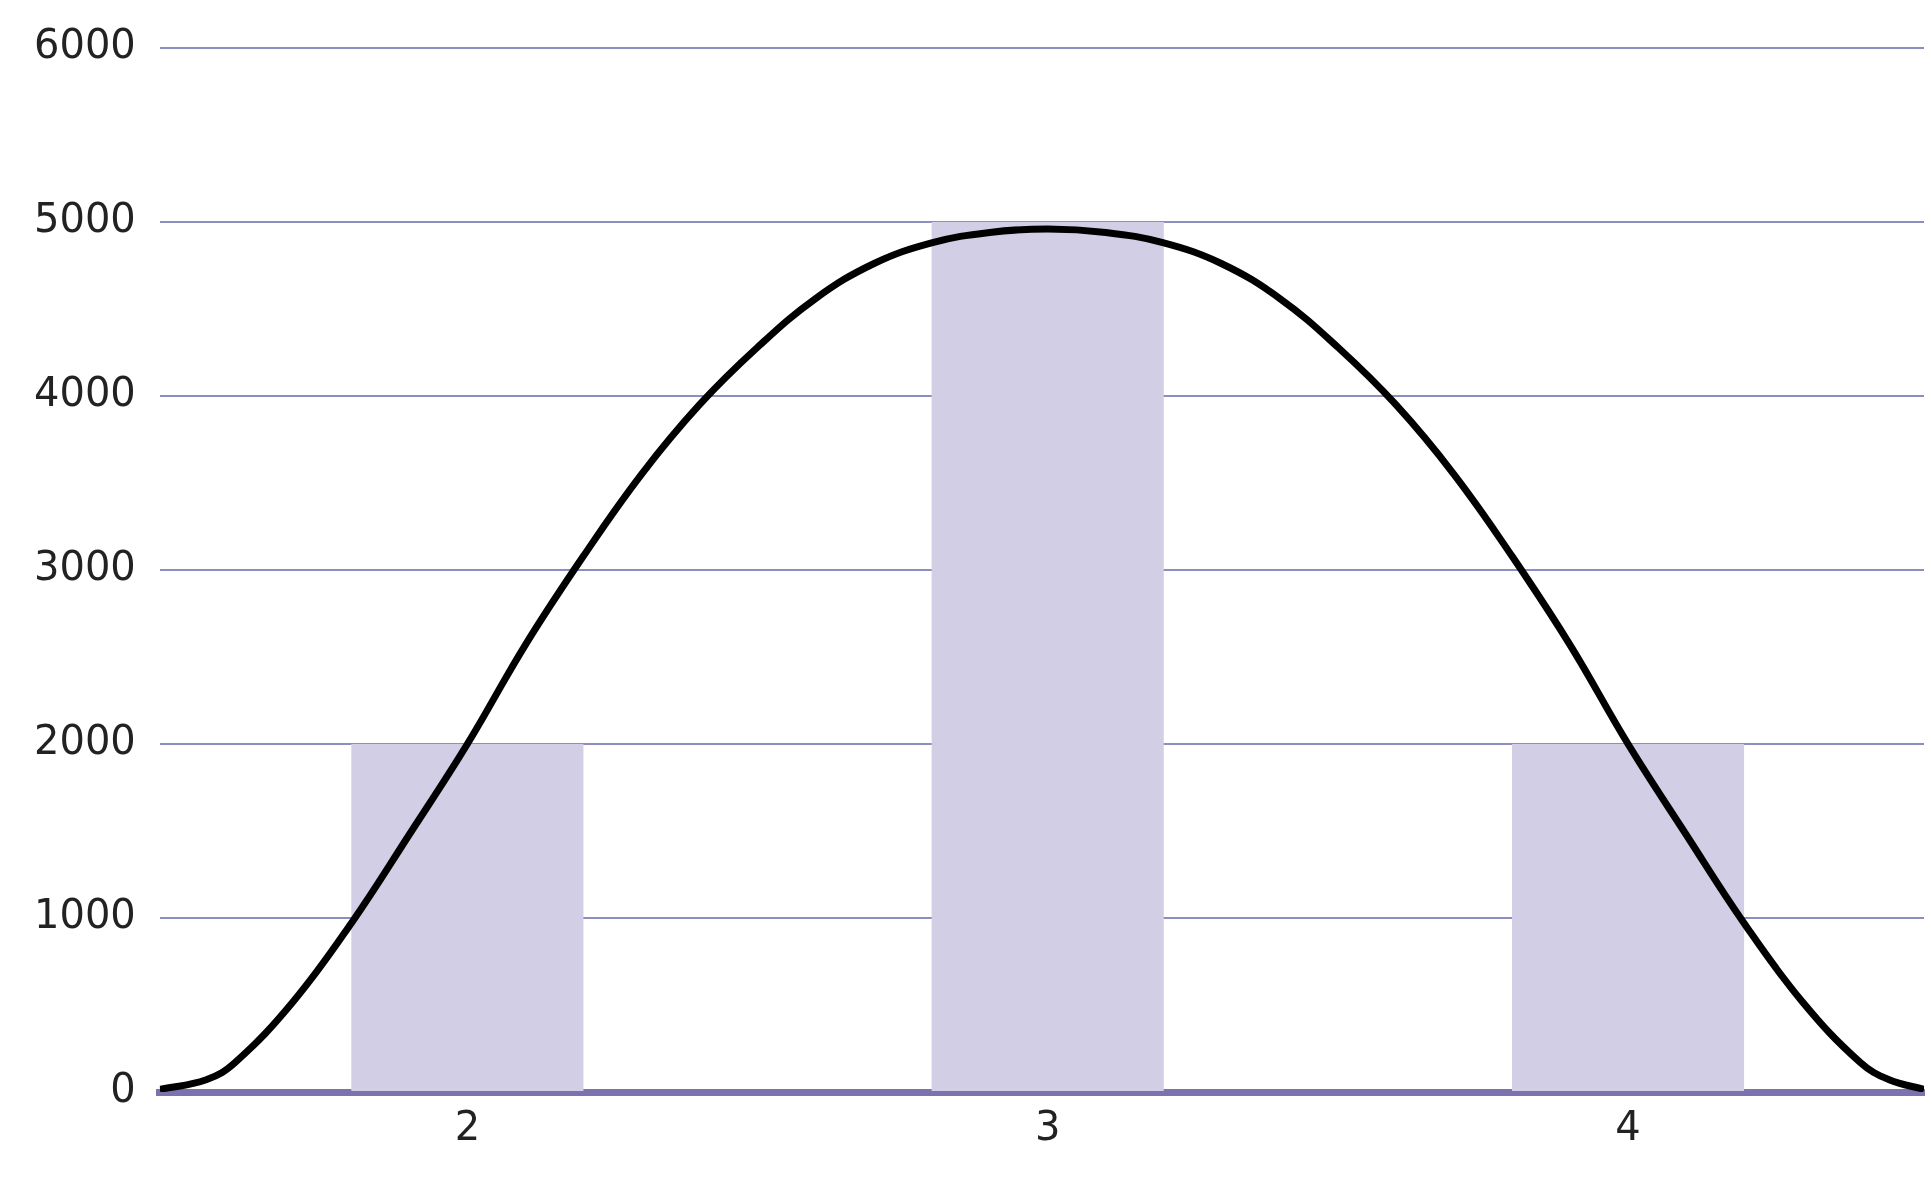  What do you see at coordinates (123, 1088) in the screenshot?
I see `y-tick-label: 0` at bounding box center [123, 1088].